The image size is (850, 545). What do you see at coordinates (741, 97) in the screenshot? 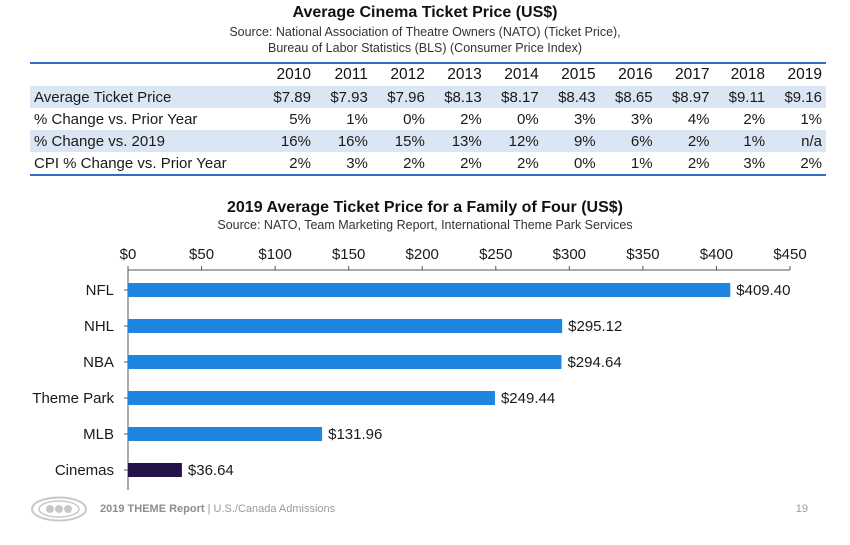
I see `table-cell: $9.11` at bounding box center [741, 97].